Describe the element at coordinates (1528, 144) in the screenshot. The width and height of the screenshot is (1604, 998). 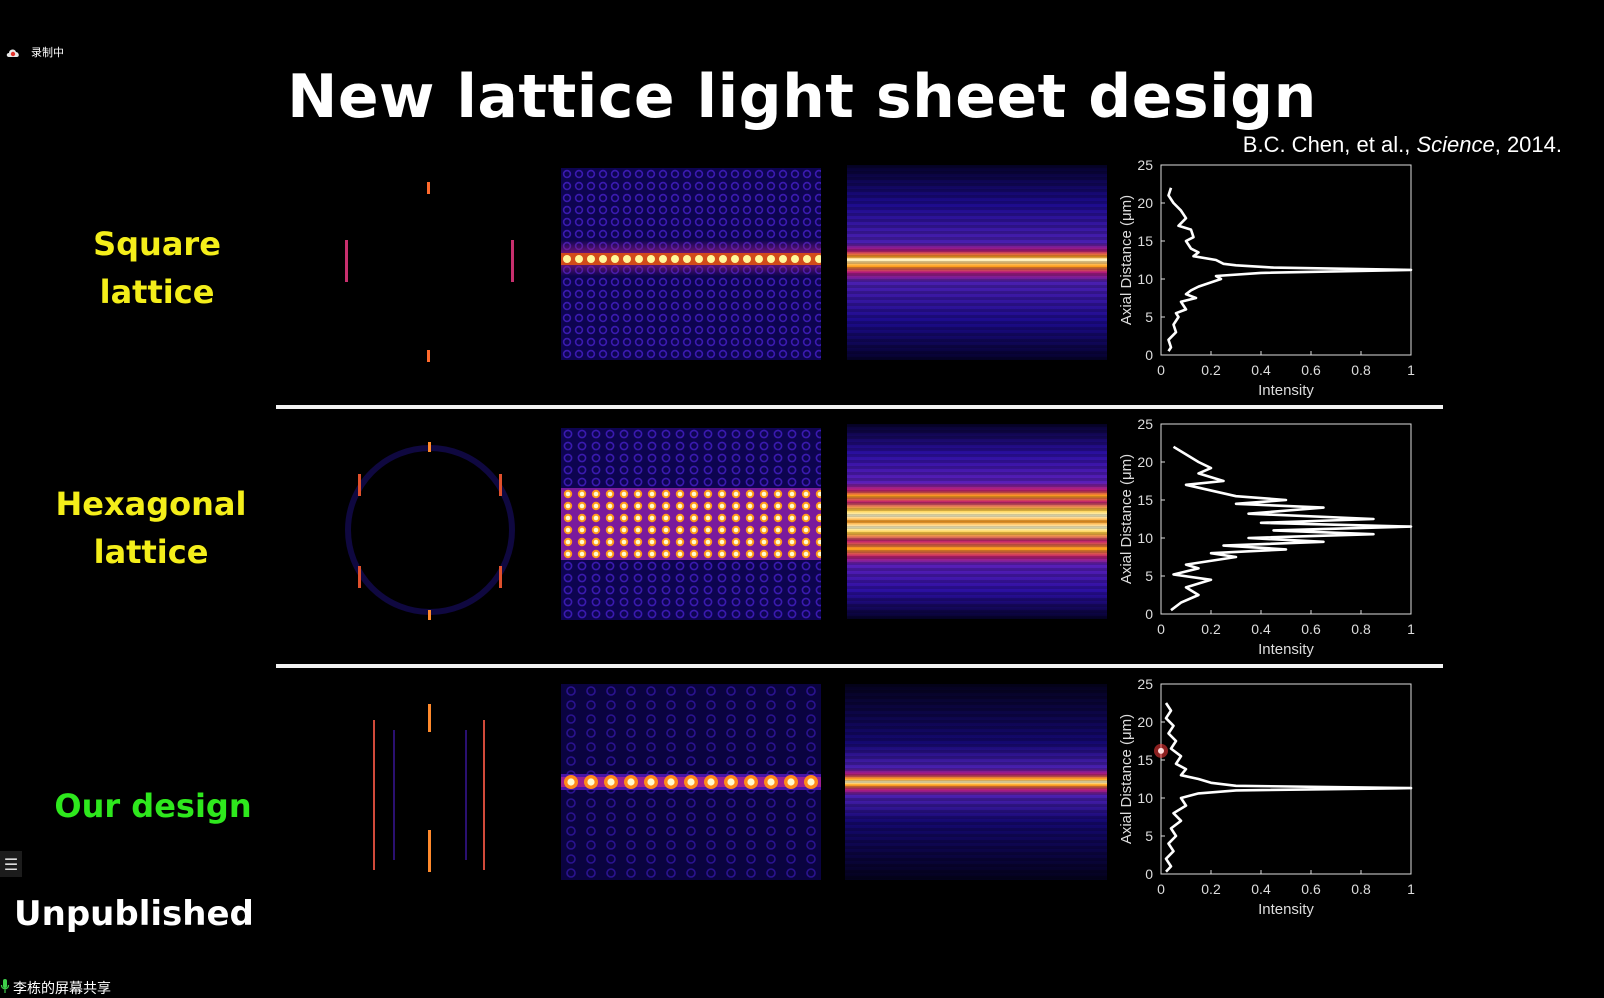
I see `citation-year: , 2014.` at that location.